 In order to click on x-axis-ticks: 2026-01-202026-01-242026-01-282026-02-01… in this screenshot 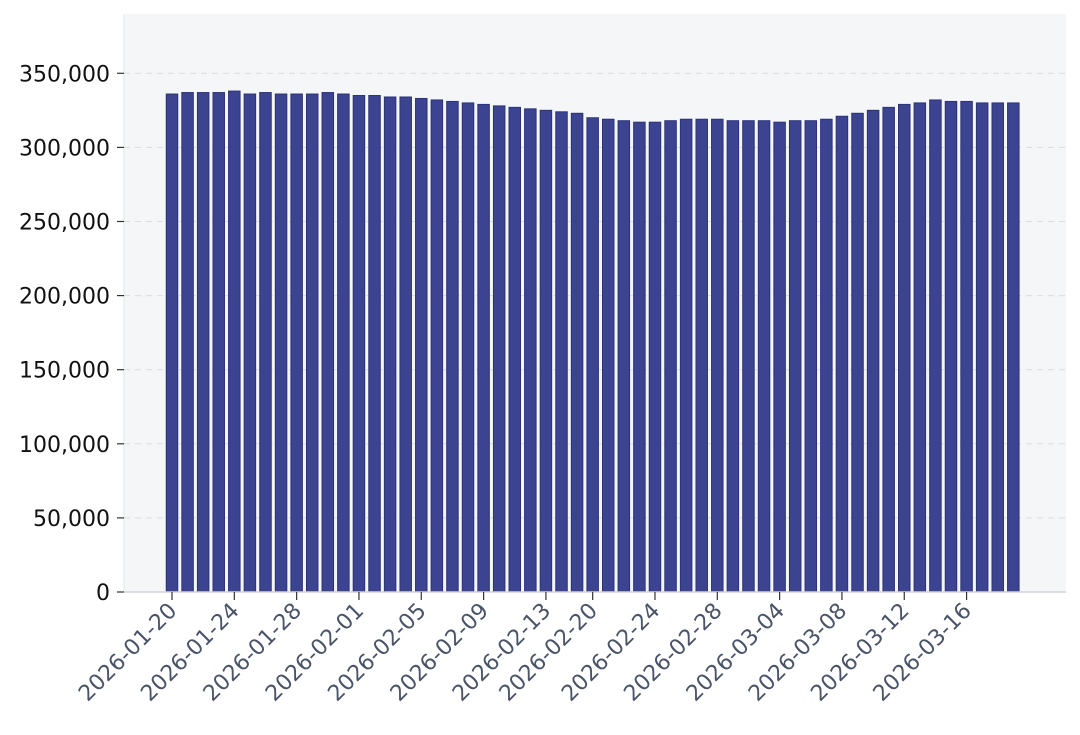, I will do `click(525, 649)`.